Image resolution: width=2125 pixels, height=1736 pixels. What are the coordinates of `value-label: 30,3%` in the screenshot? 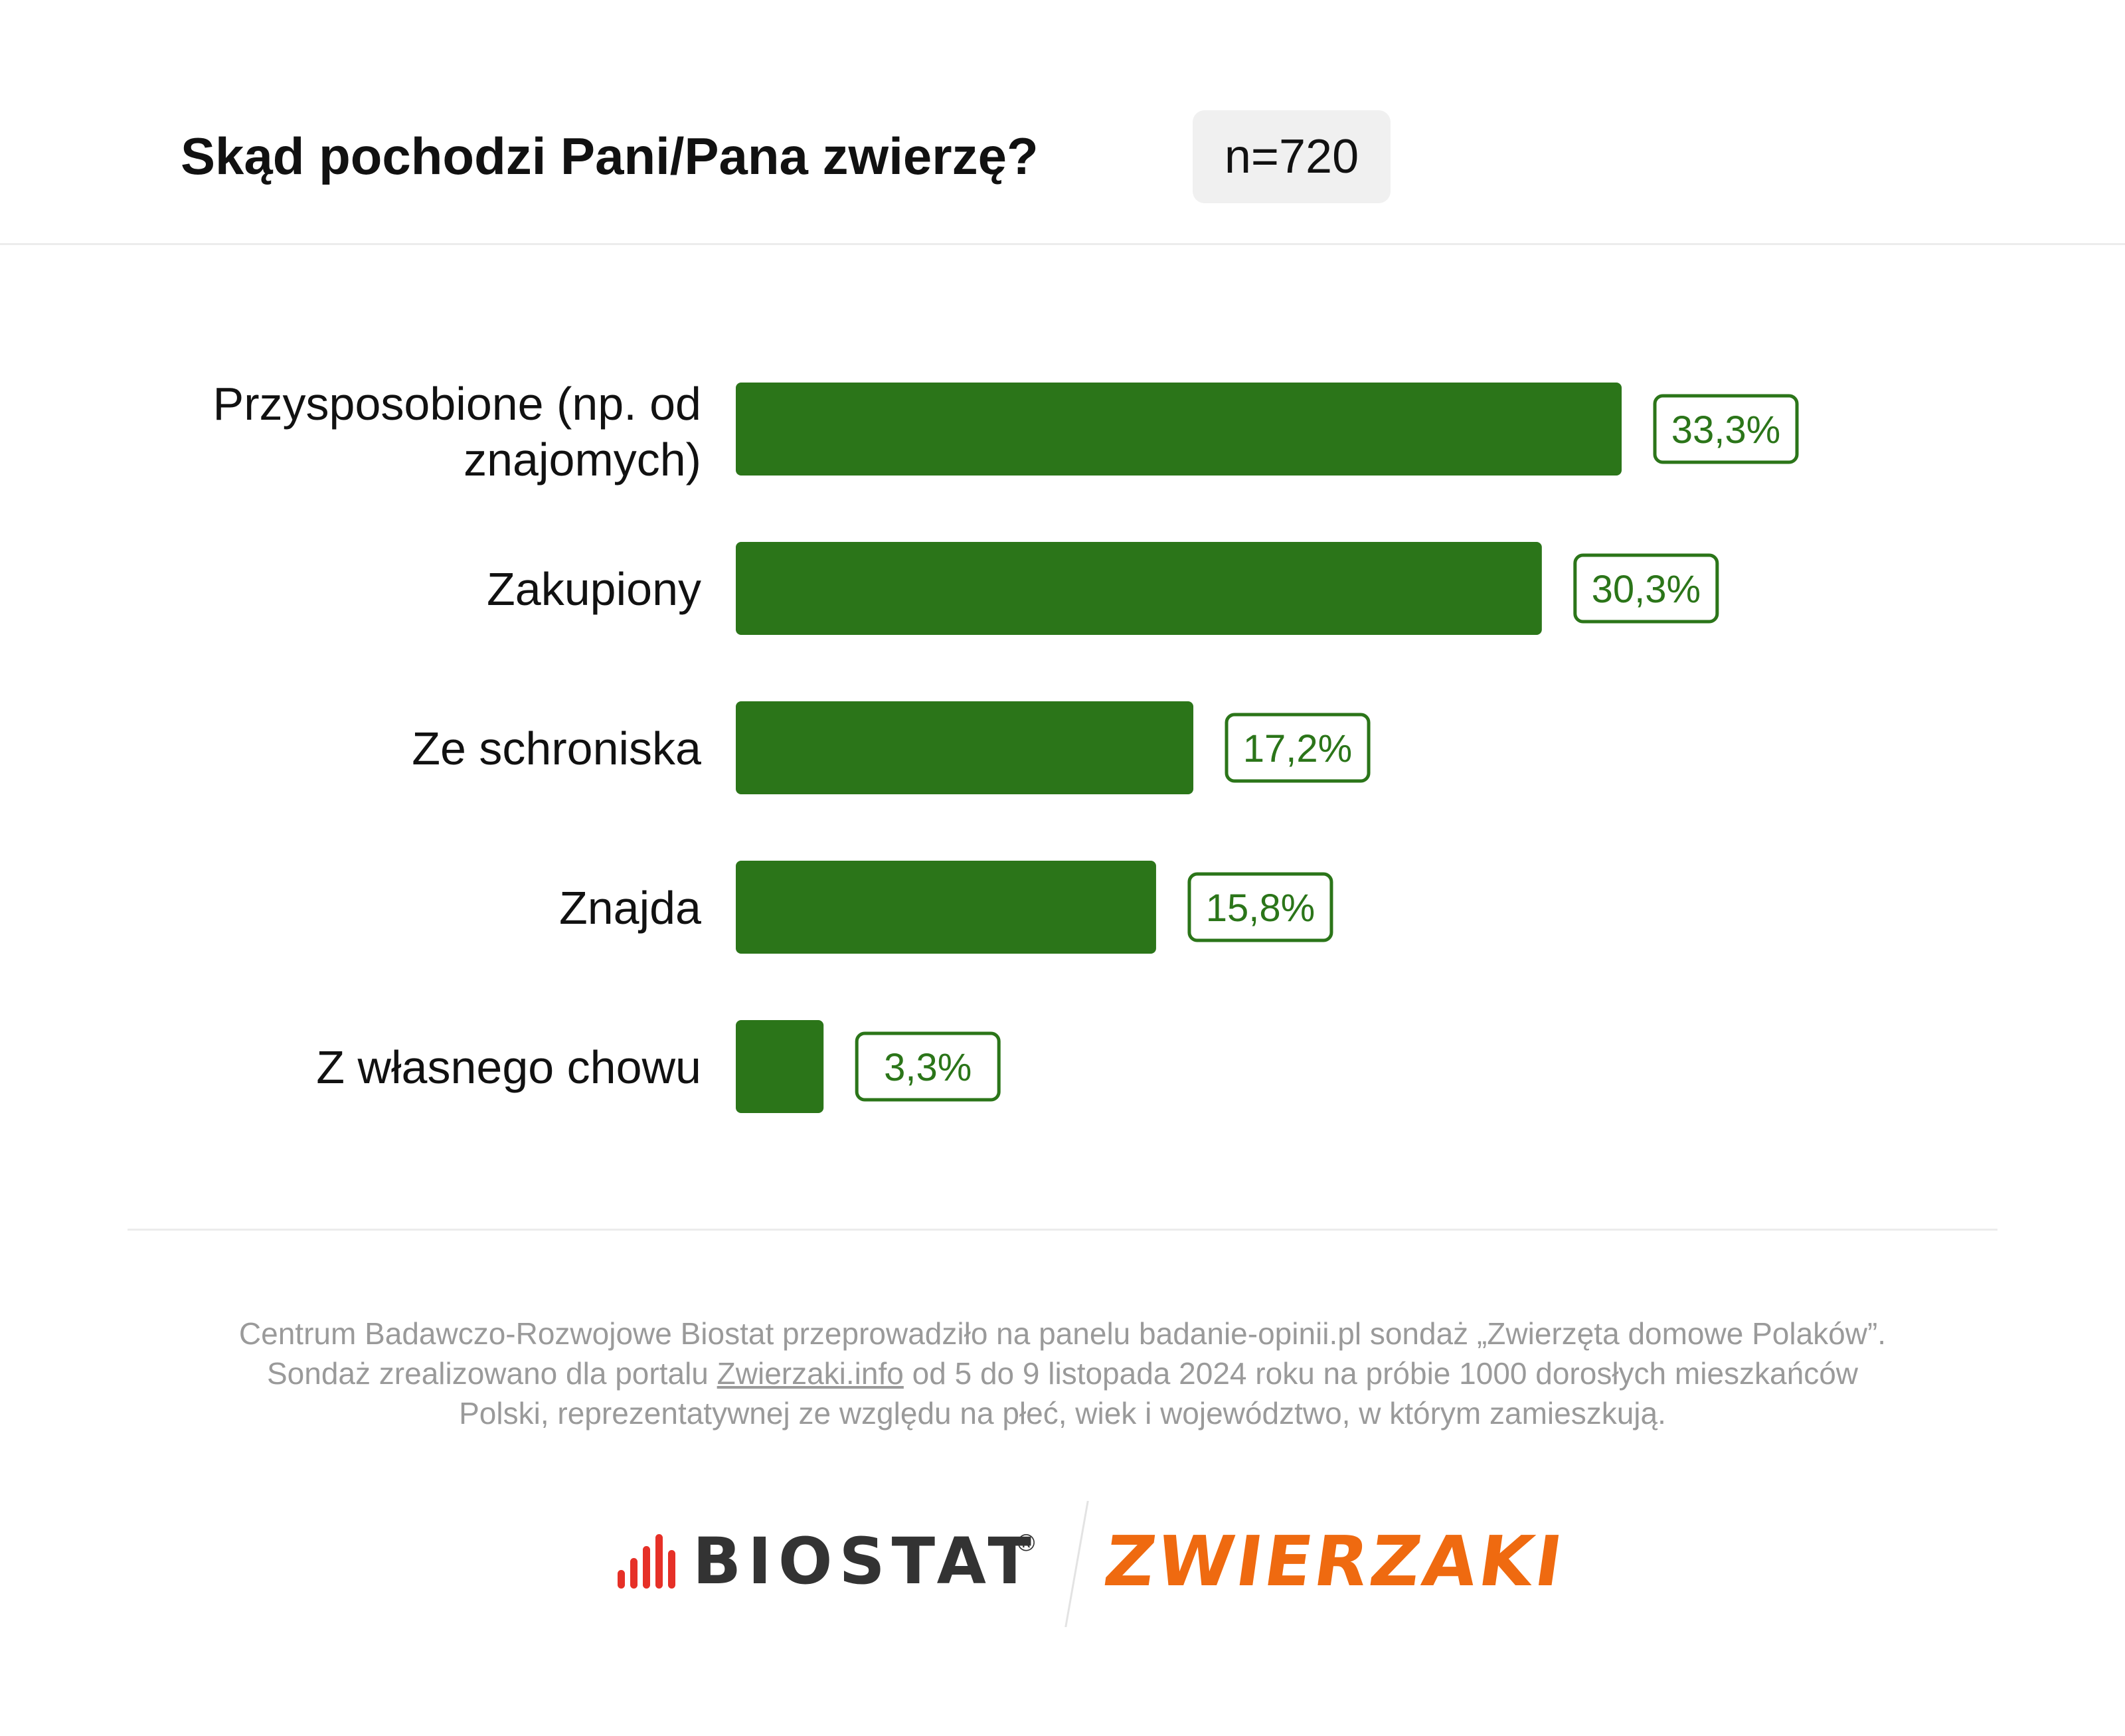 It's located at (1646, 589).